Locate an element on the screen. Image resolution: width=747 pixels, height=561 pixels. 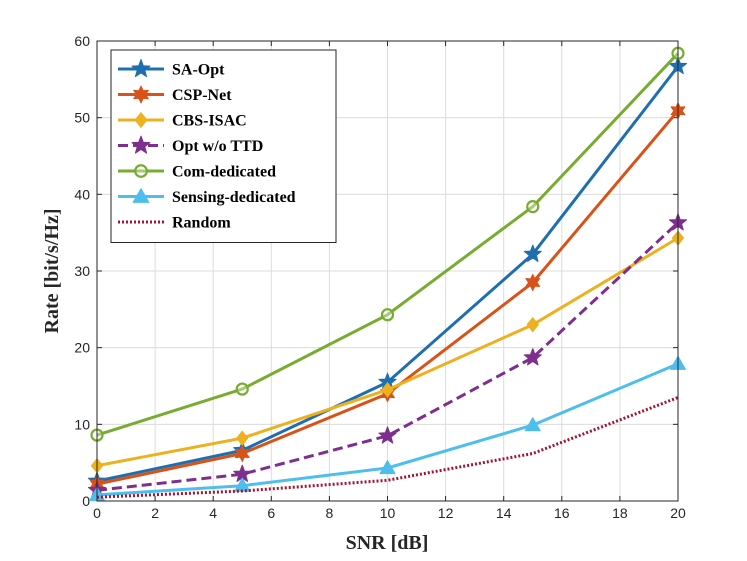
y-tick-label: 10 is located at coordinates (82, 424).